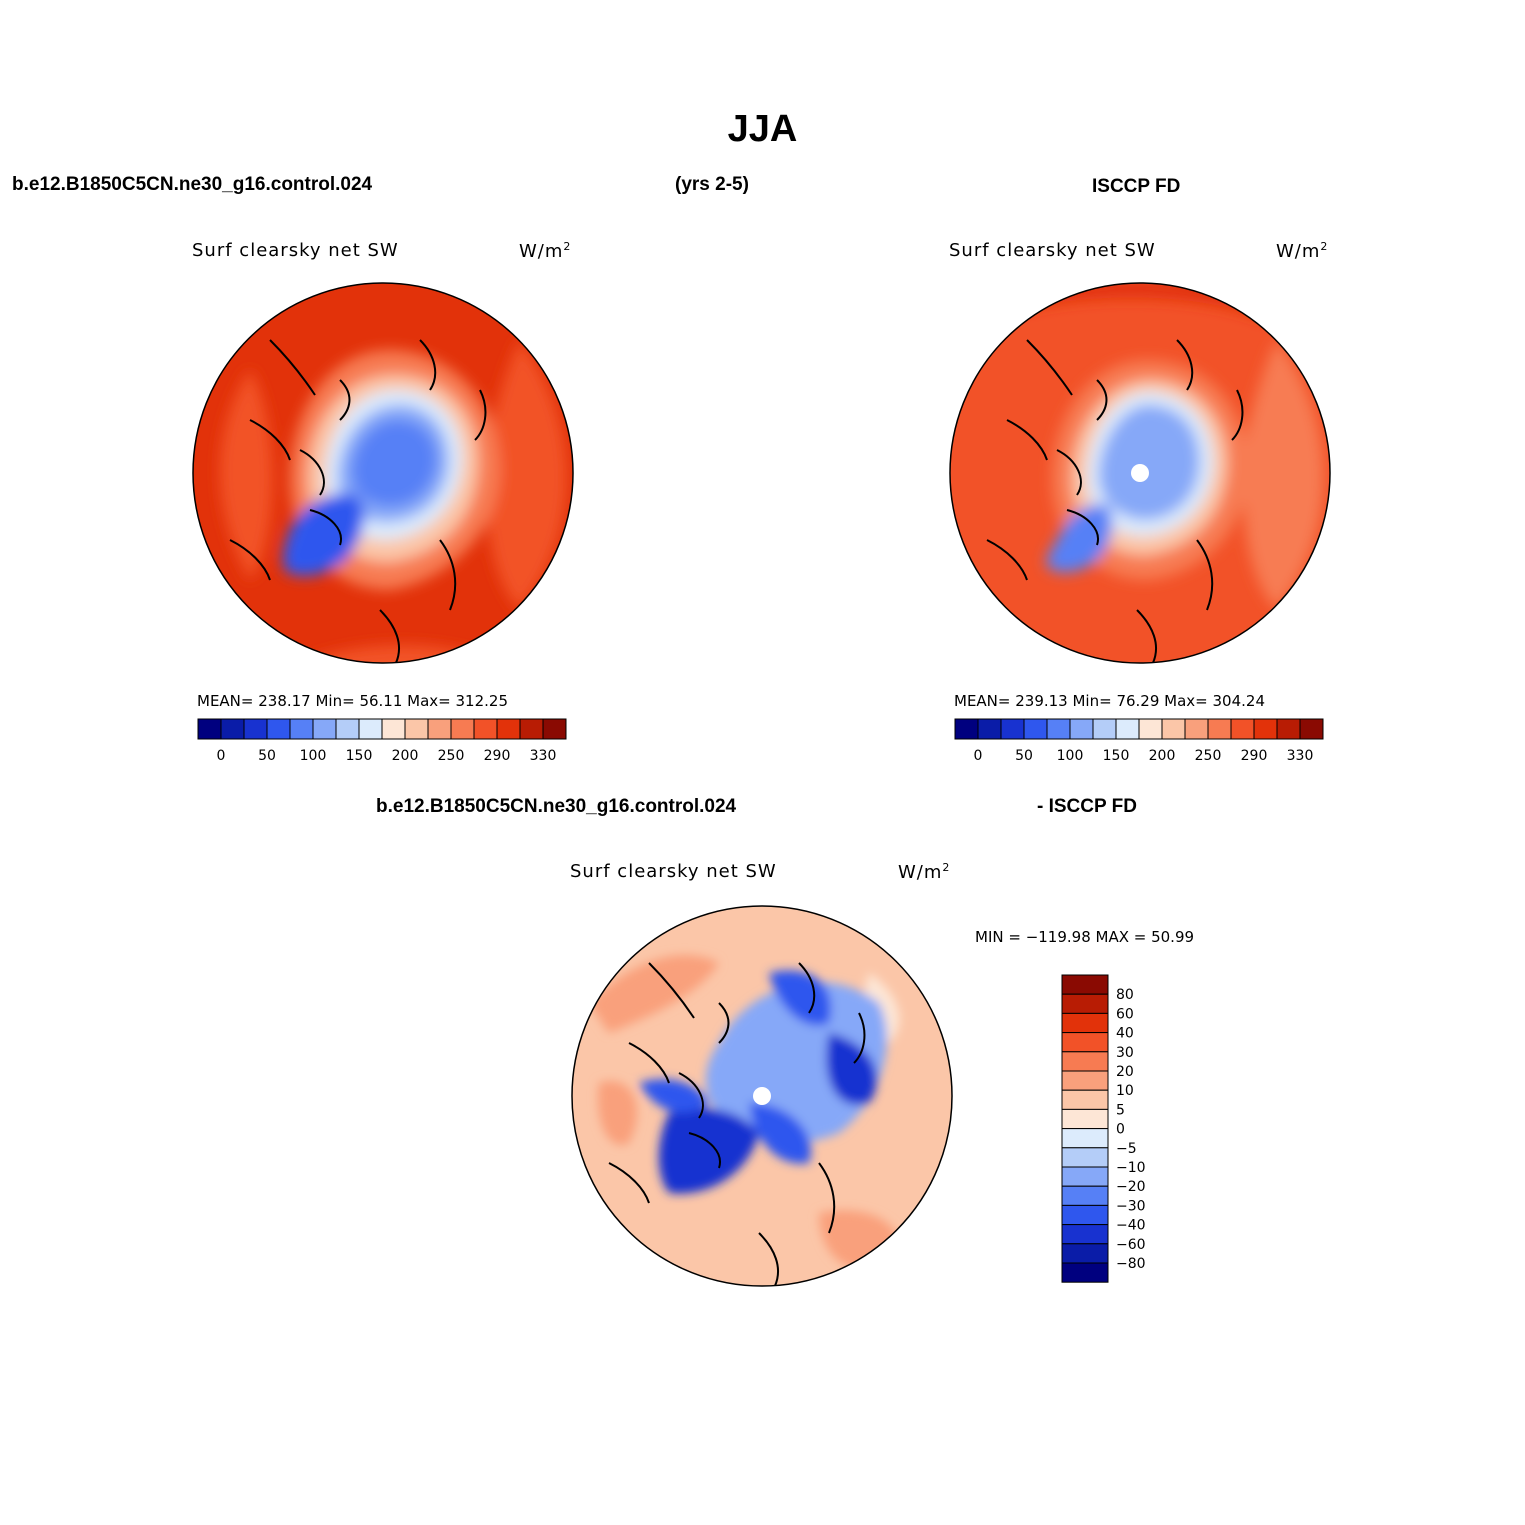 The width and height of the screenshot is (1525, 1525). I want to click on diff-units: W/m2, so click(924, 872).